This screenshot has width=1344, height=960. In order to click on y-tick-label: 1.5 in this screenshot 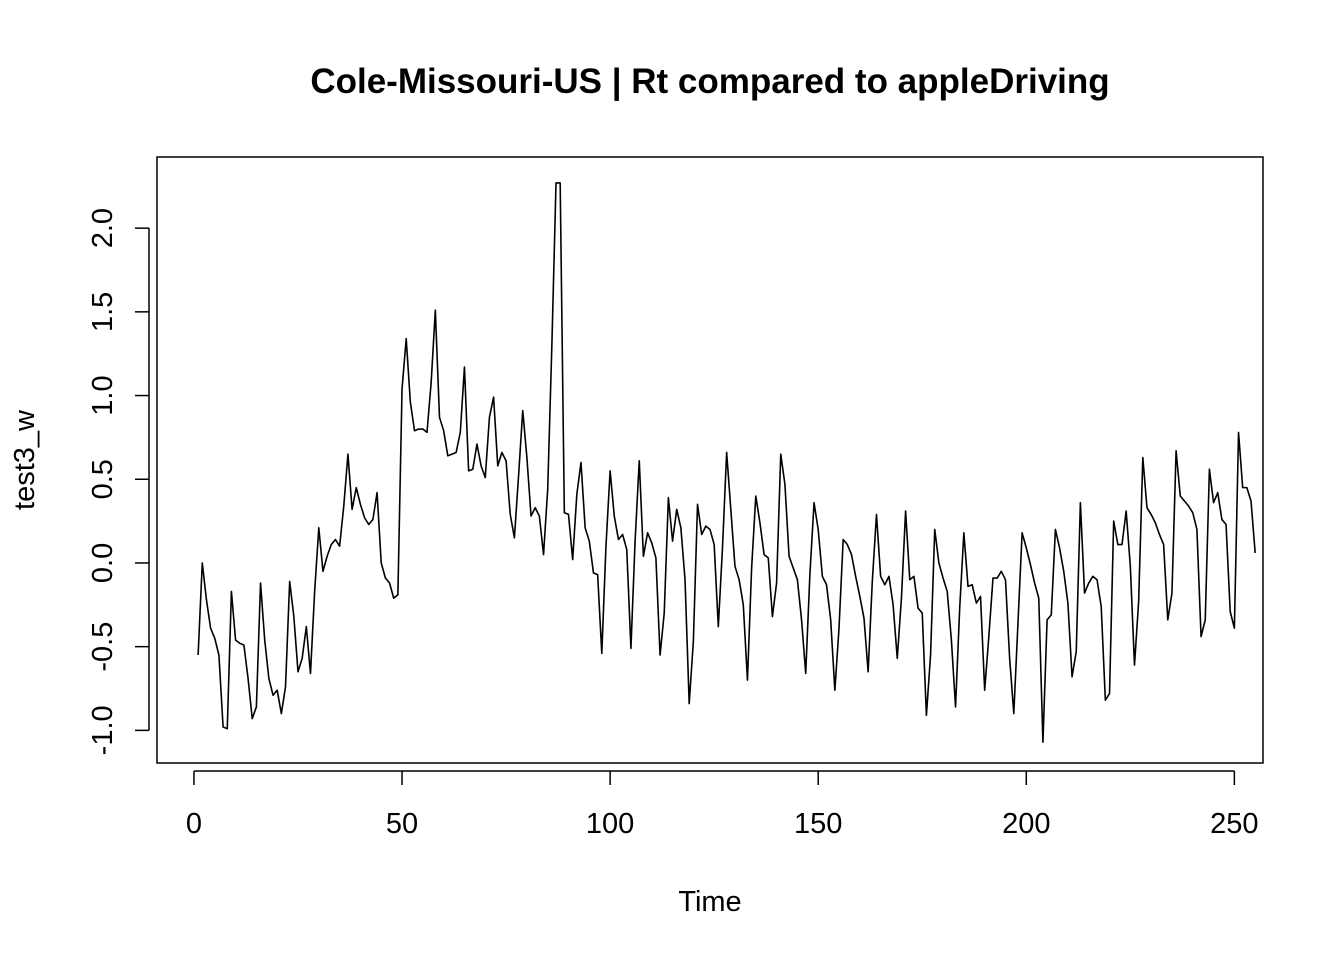, I will do `click(103, 312)`.